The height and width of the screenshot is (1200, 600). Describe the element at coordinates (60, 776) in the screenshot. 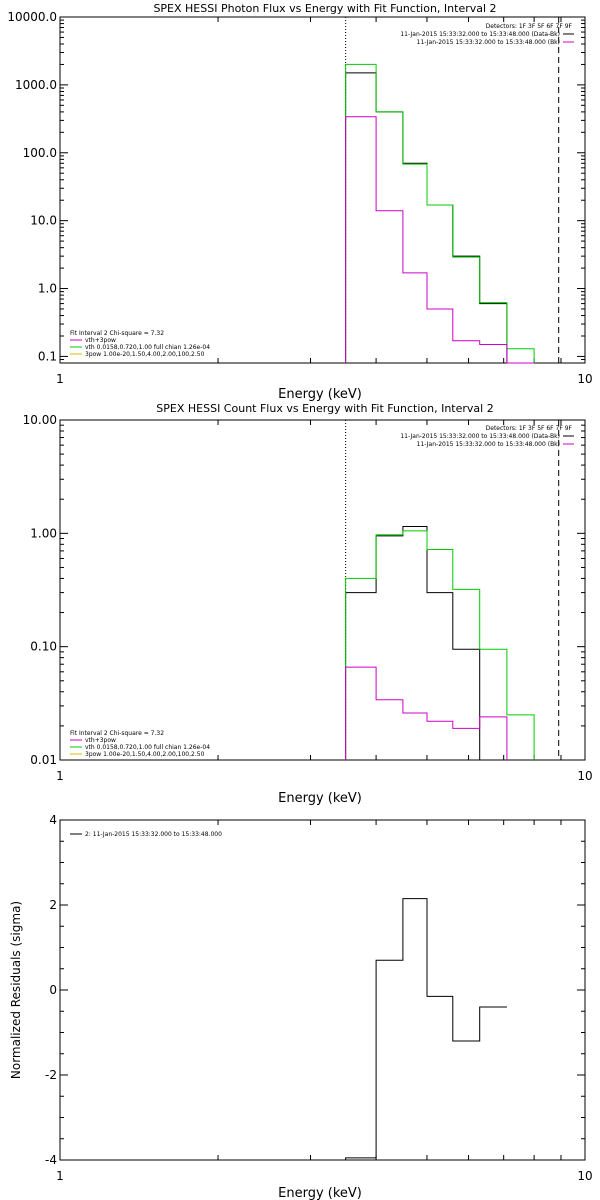

I see `count-x-tick-label-1: 1` at that location.